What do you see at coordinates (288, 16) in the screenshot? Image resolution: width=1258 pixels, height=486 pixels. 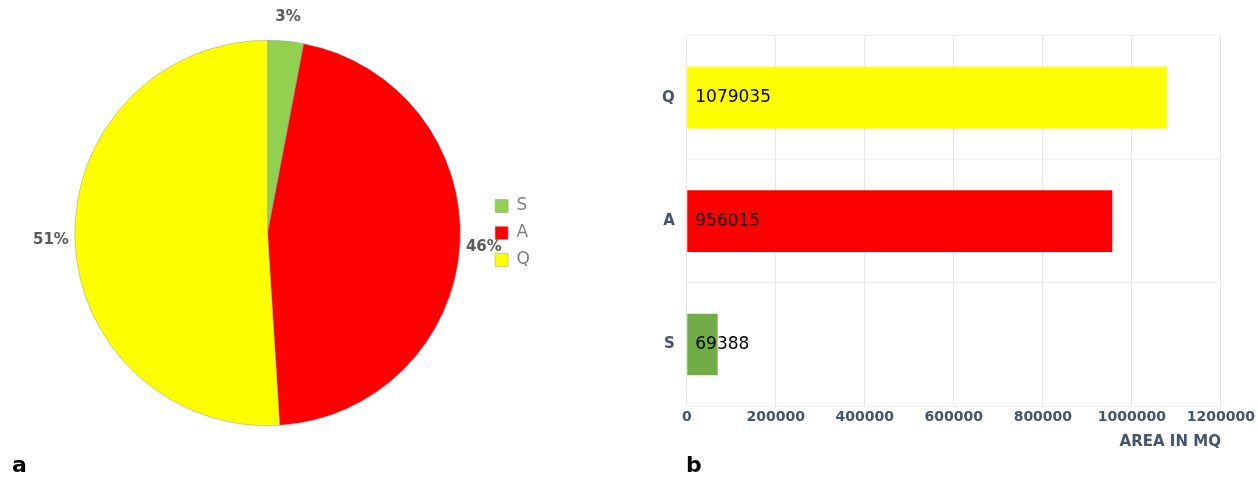 I see `data-label: 3%` at bounding box center [288, 16].